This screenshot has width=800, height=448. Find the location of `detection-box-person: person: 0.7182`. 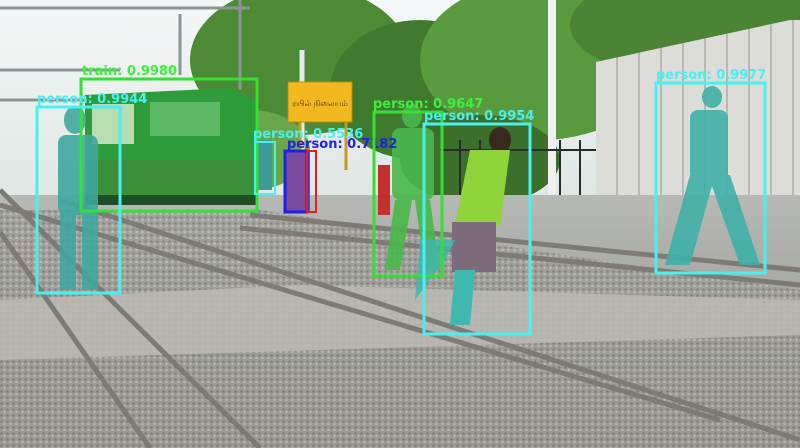

detection-box-person: person: 0.7182 is located at coordinates (340, 175).